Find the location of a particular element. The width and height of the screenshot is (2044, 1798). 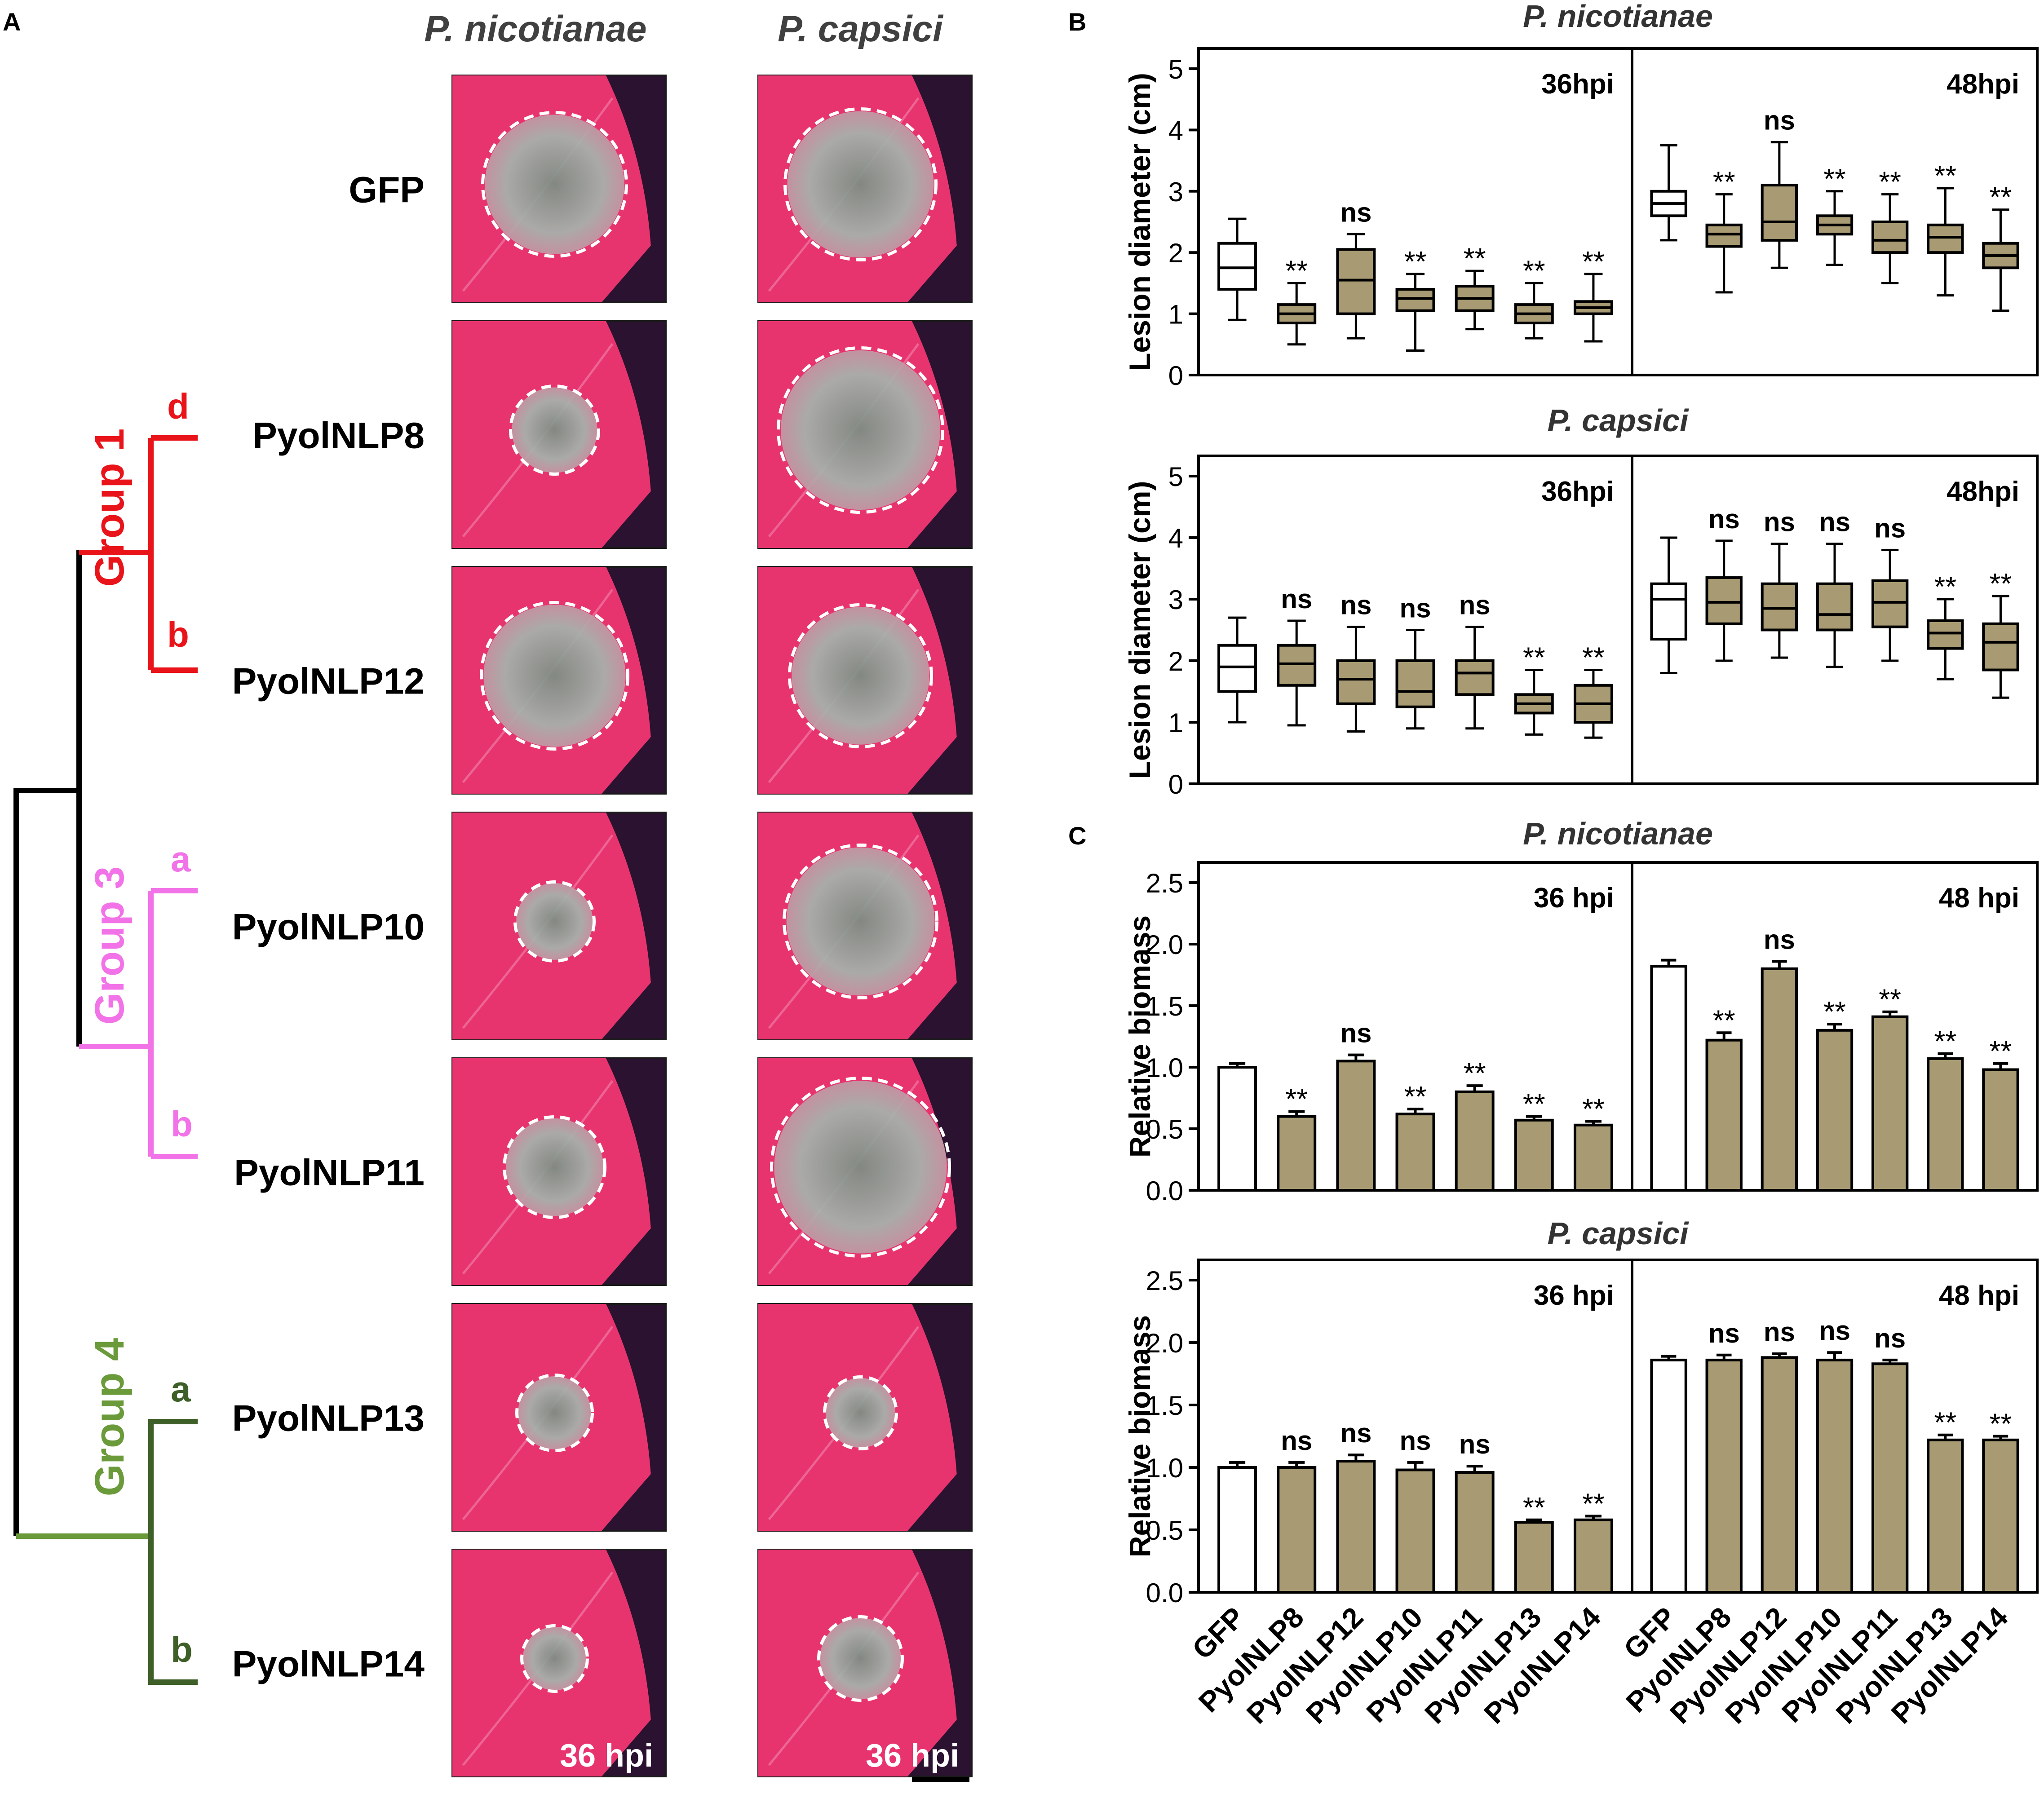

box-gfp is located at coordinates (1237, 266).